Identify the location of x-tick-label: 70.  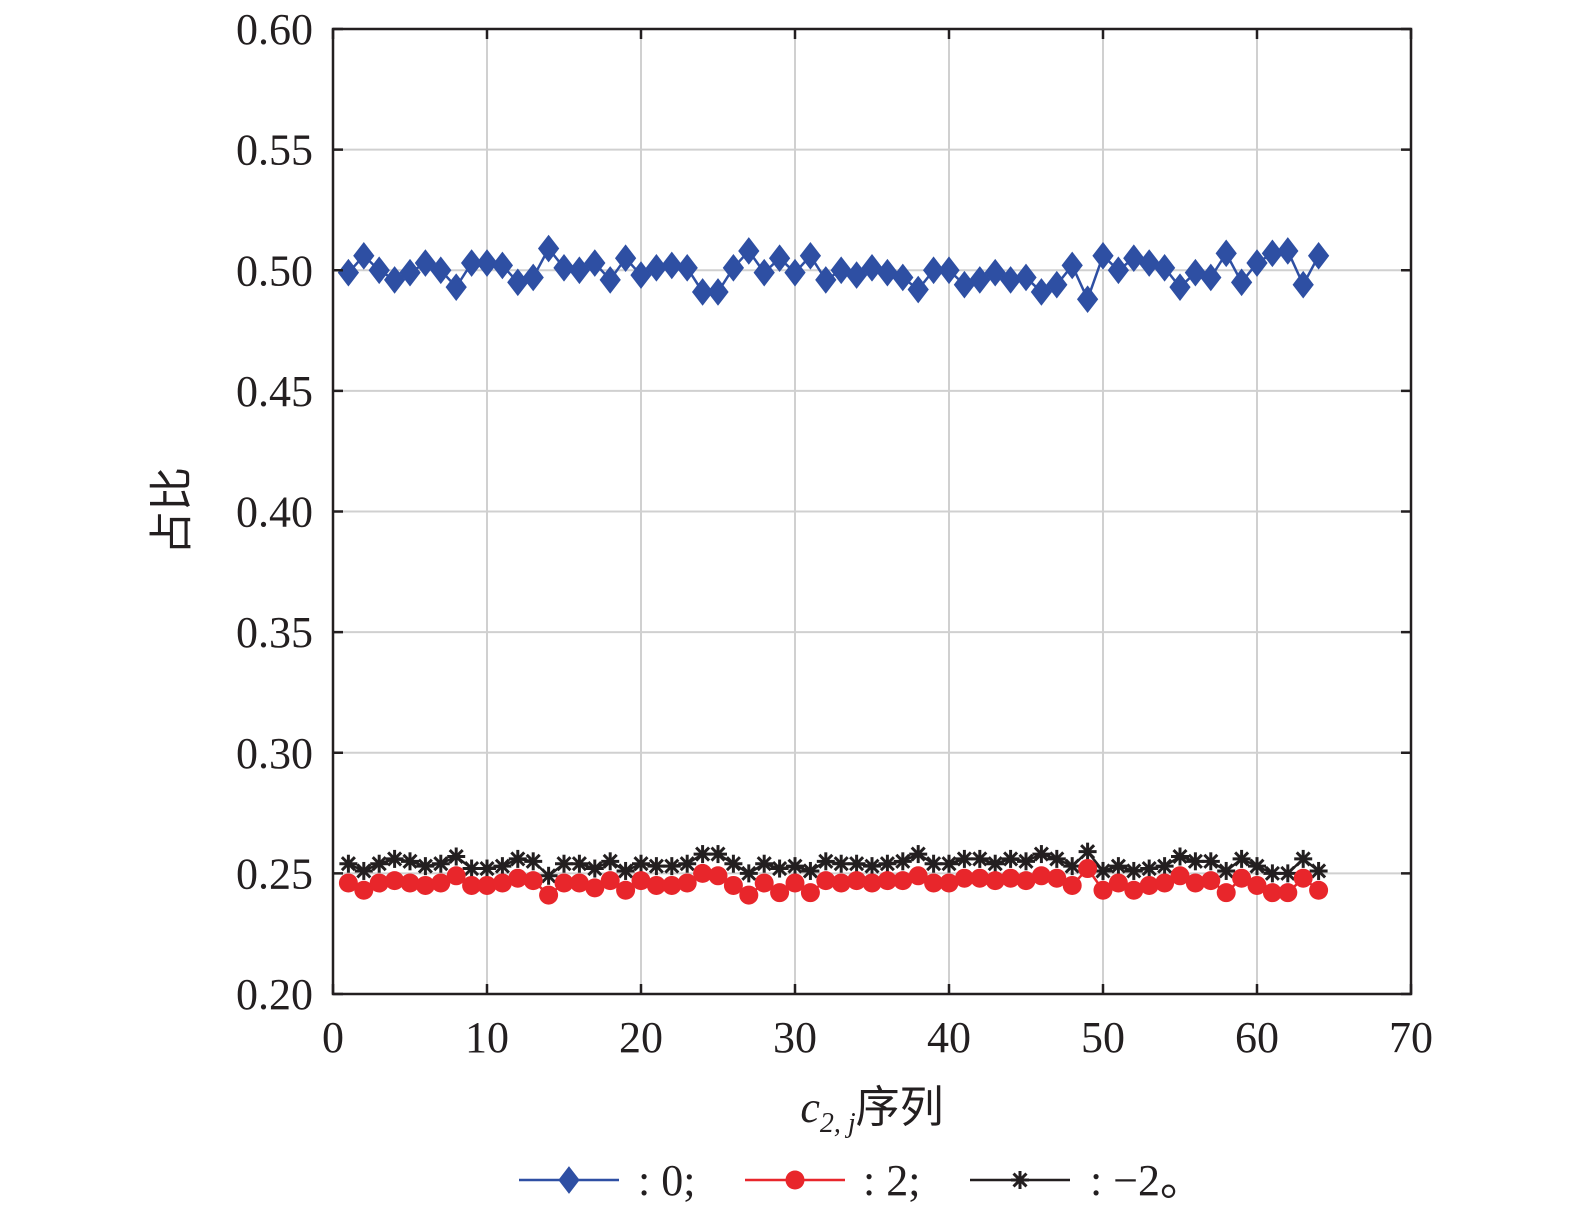
(1411, 1037).